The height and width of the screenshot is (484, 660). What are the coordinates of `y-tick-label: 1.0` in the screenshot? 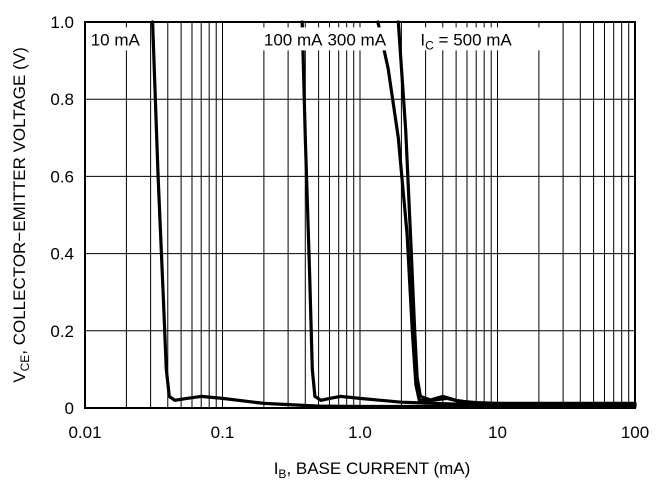 It's located at (62, 22).